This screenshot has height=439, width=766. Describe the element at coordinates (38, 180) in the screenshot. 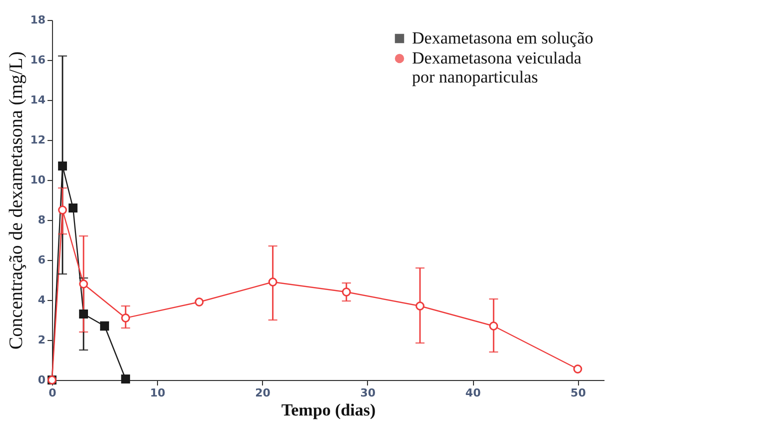

I see `y-tick-label: 10` at that location.